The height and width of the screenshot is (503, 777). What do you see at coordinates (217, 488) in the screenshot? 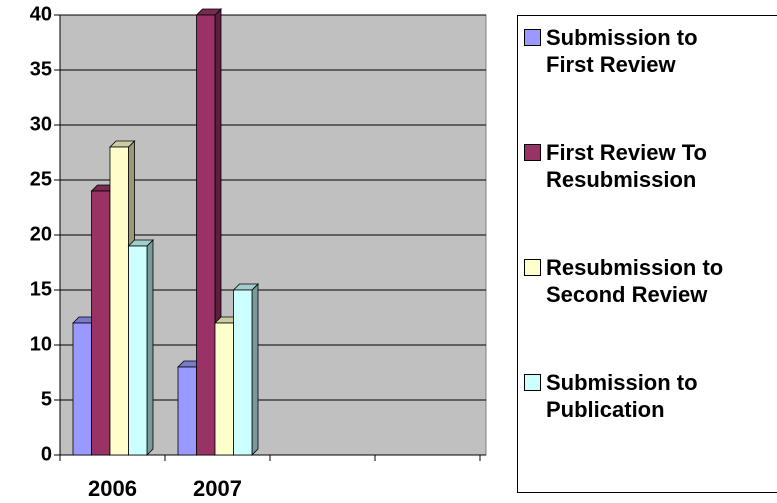
I see `x-tick-label: 2007` at bounding box center [217, 488].